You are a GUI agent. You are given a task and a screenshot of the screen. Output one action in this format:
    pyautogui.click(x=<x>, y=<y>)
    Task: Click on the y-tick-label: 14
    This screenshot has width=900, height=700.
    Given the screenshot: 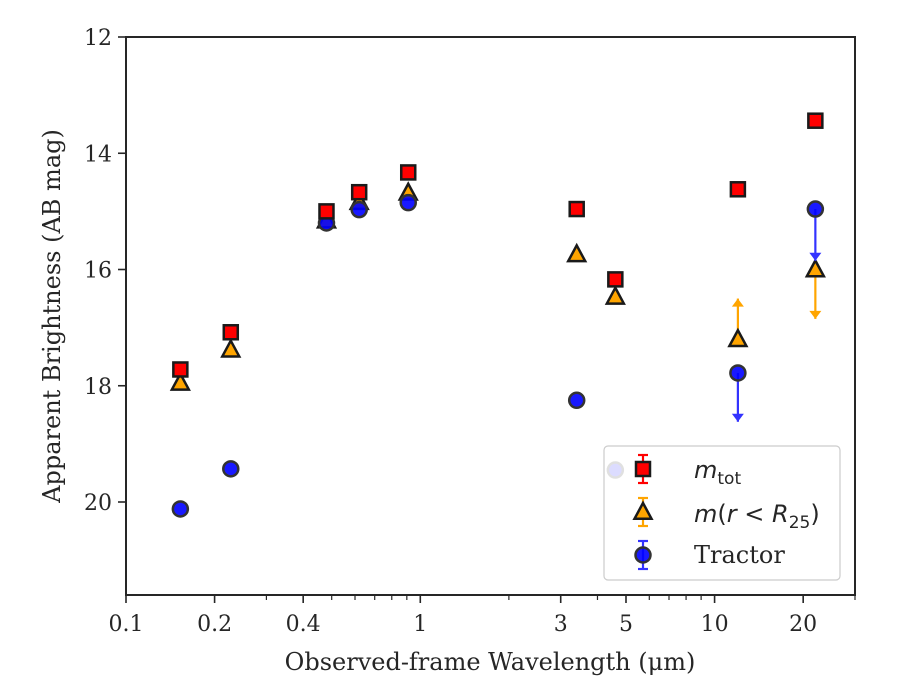 What is the action you would take?
    pyautogui.click(x=98, y=154)
    